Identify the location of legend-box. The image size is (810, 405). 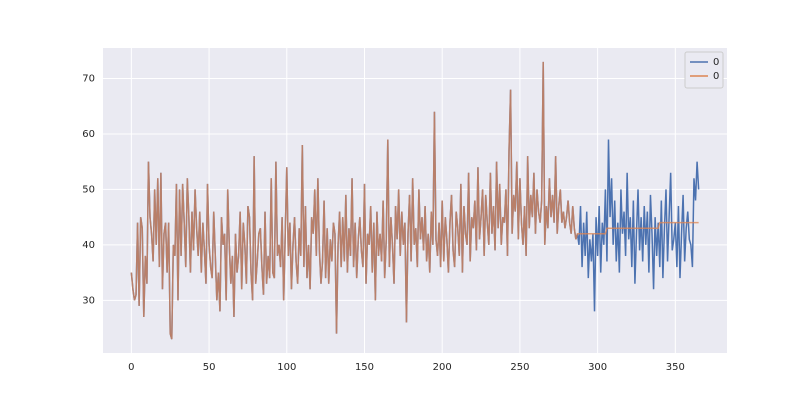
(704, 70).